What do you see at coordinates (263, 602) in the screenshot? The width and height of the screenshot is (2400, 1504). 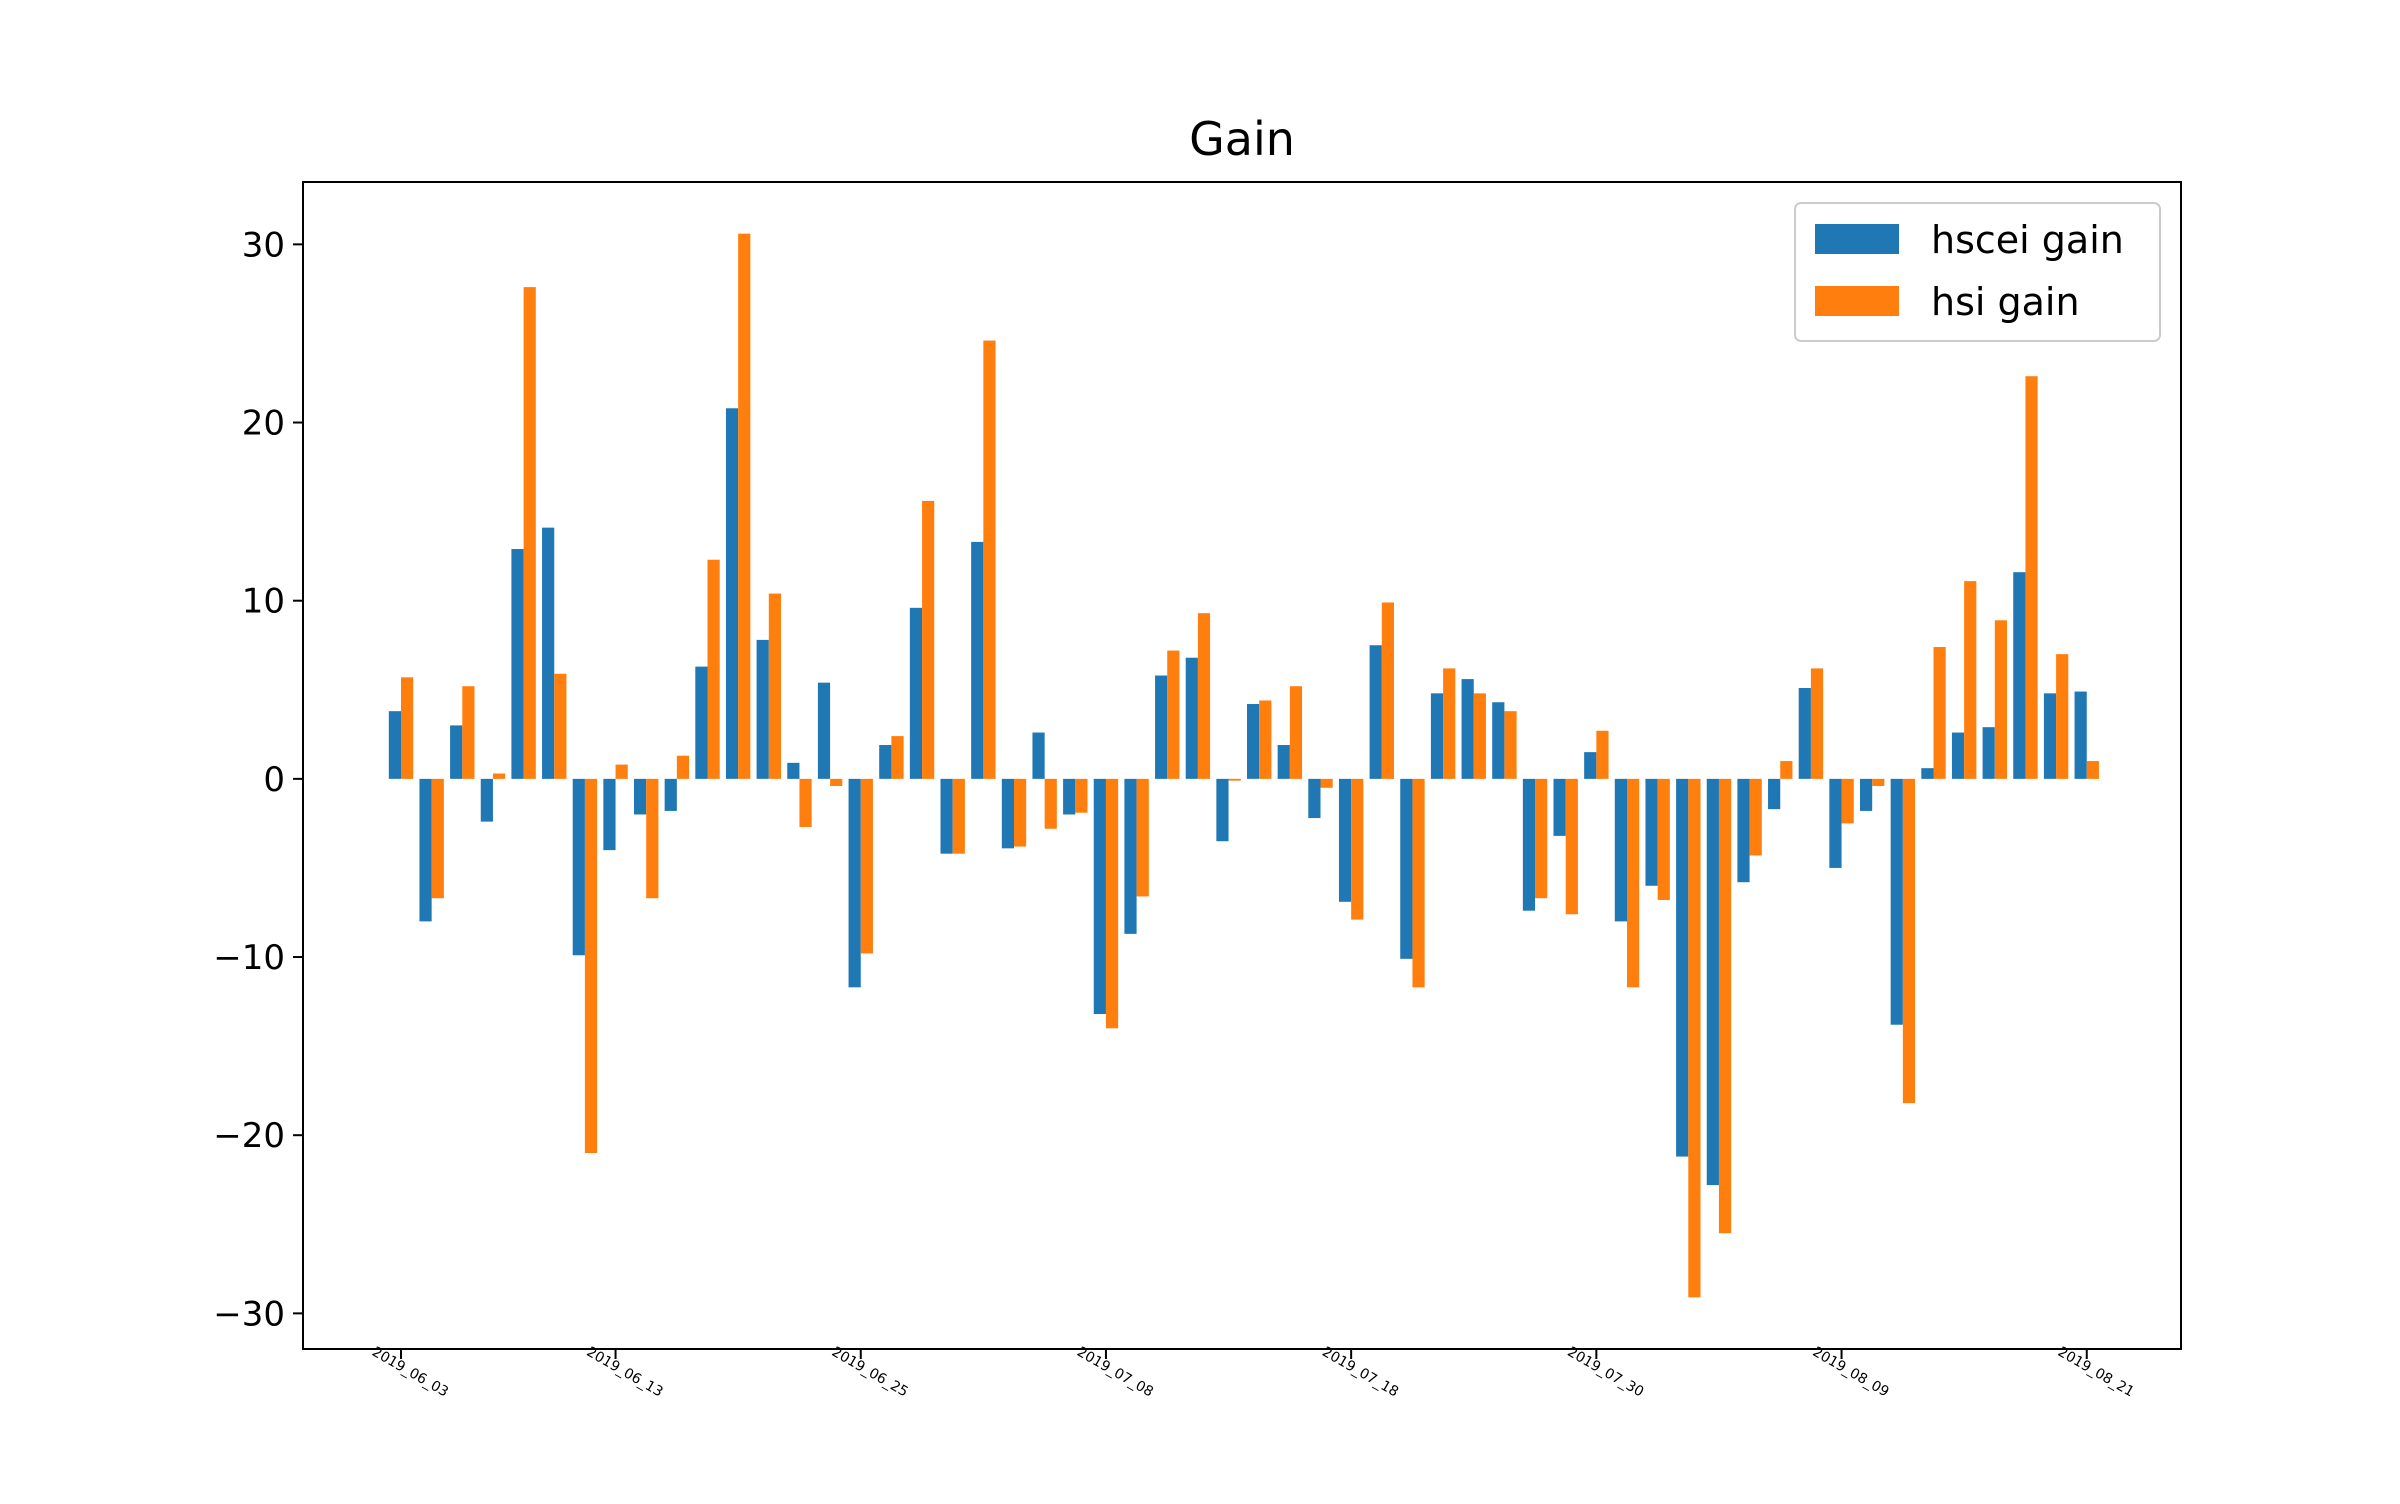 I see `y-tick-label: 10` at bounding box center [263, 602].